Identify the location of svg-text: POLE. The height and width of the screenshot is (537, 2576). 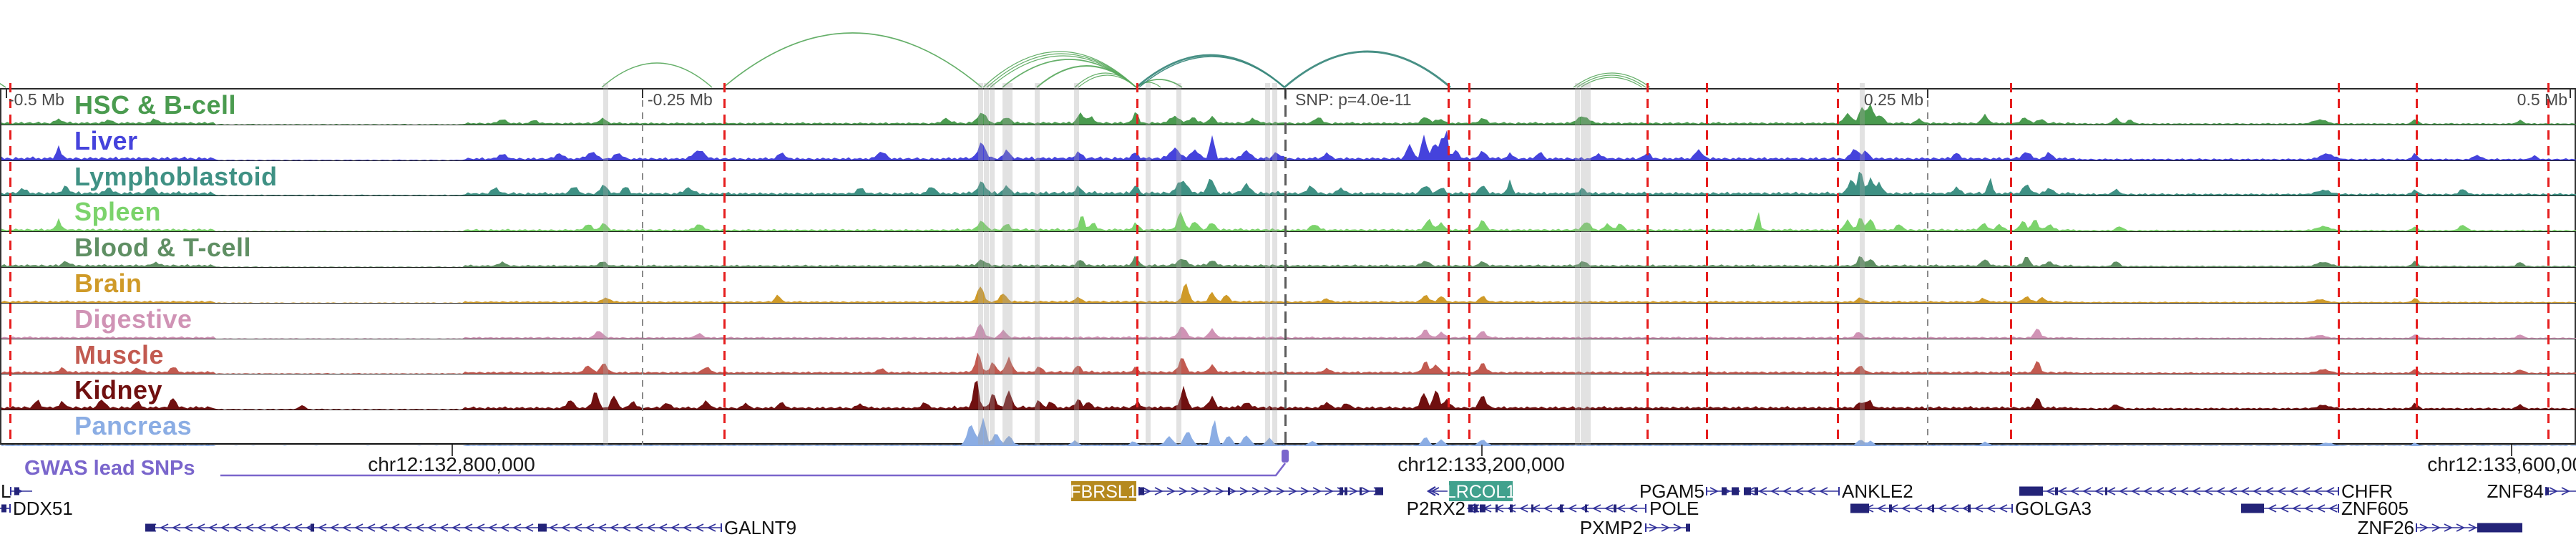
(1674, 508).